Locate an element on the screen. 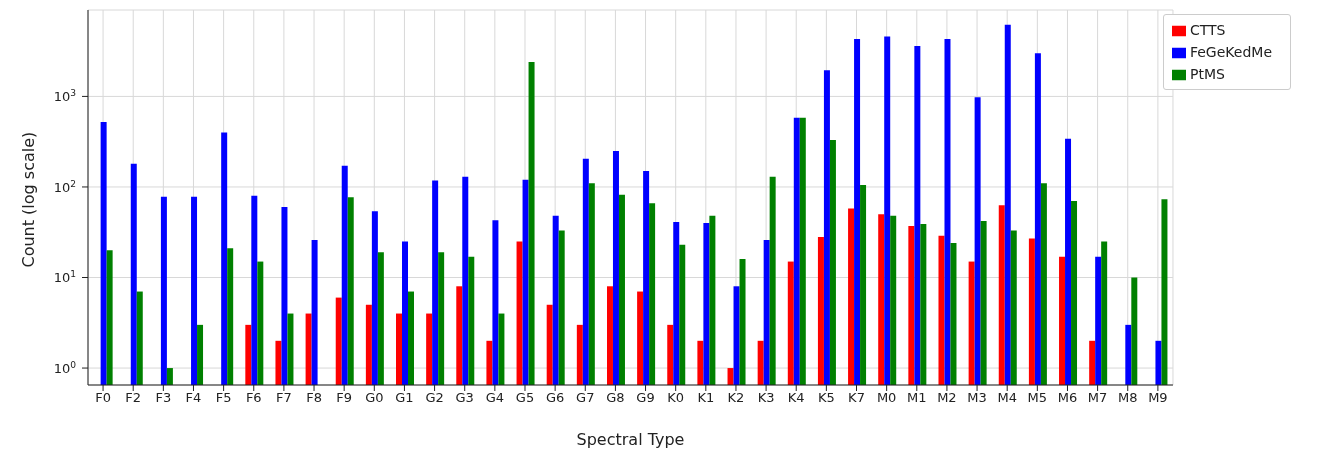  x-tick-label: G5 is located at coordinates (525, 398).